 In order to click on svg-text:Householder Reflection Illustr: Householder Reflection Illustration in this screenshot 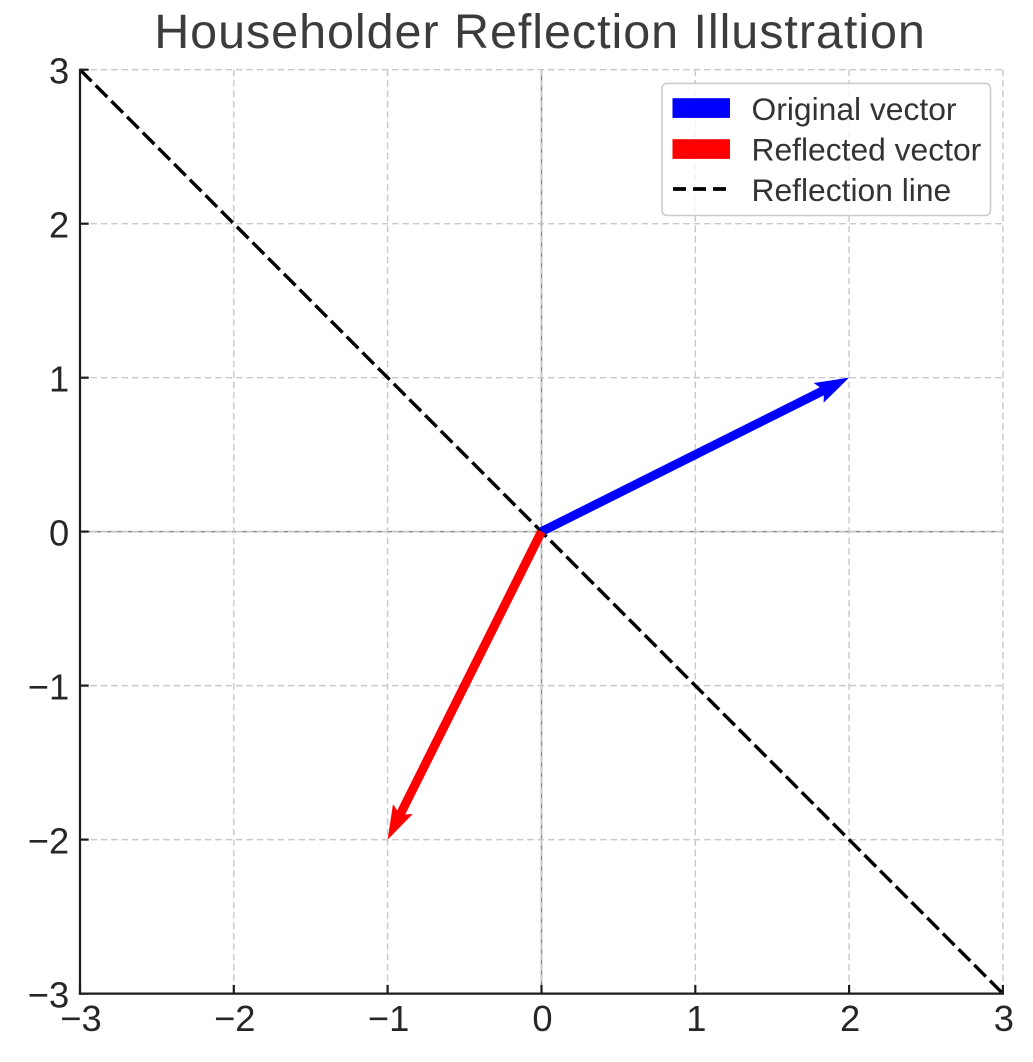, I will do `click(540, 32)`.